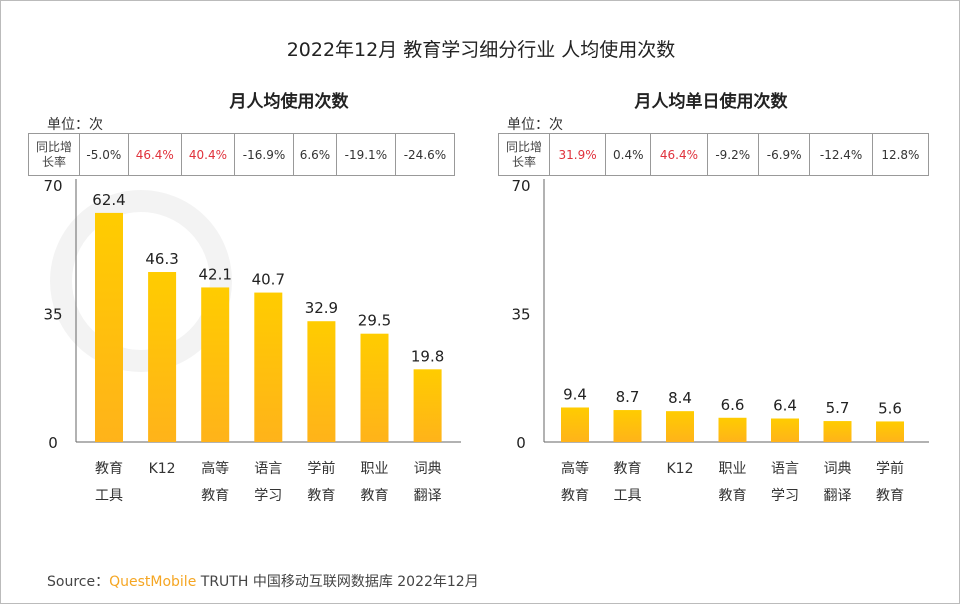 The width and height of the screenshot is (960, 604). What do you see at coordinates (161, 259) in the screenshot?
I see `data-label: 46.3` at bounding box center [161, 259].